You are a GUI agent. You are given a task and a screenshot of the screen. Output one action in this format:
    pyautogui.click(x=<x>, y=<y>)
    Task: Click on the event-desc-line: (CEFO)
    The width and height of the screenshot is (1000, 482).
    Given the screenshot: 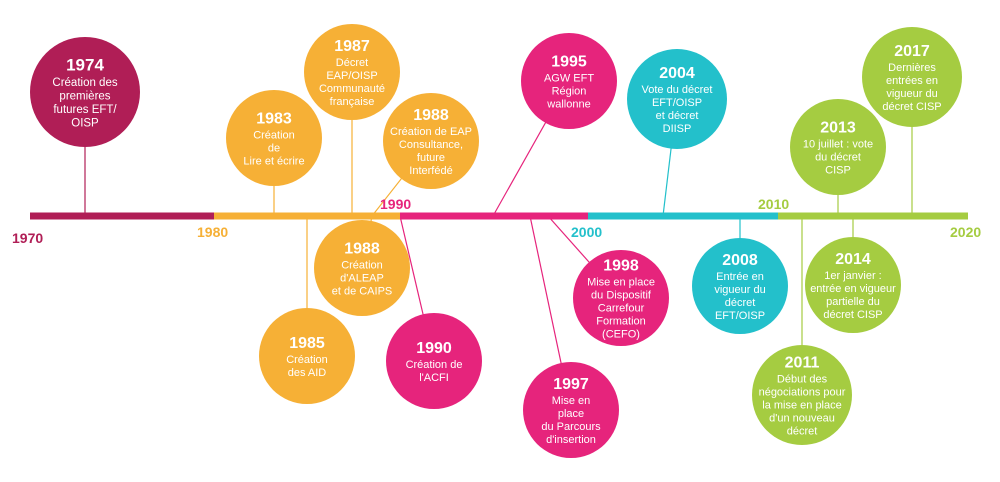 What is the action you would take?
    pyautogui.click(x=621, y=335)
    